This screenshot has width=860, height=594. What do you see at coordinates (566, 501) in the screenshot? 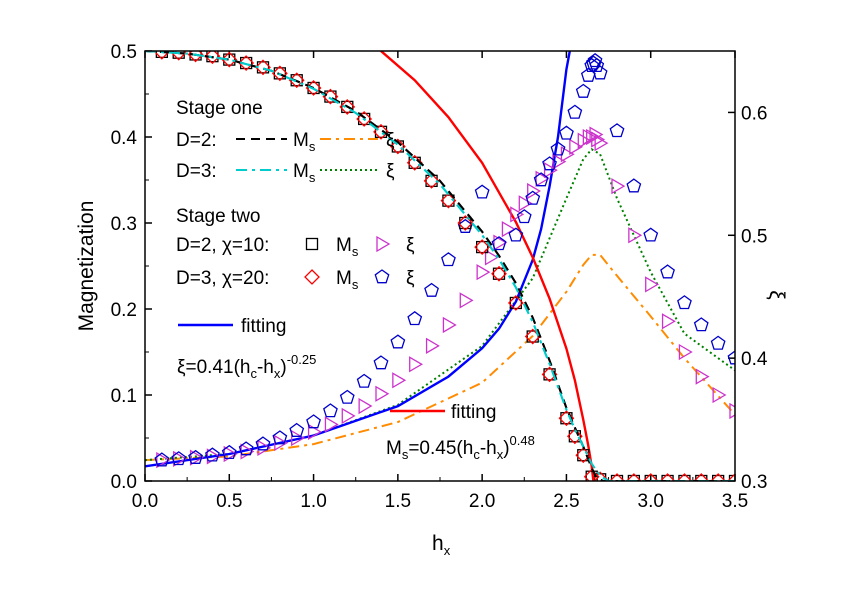
I see `x-tick-label: 2.5` at bounding box center [566, 501].